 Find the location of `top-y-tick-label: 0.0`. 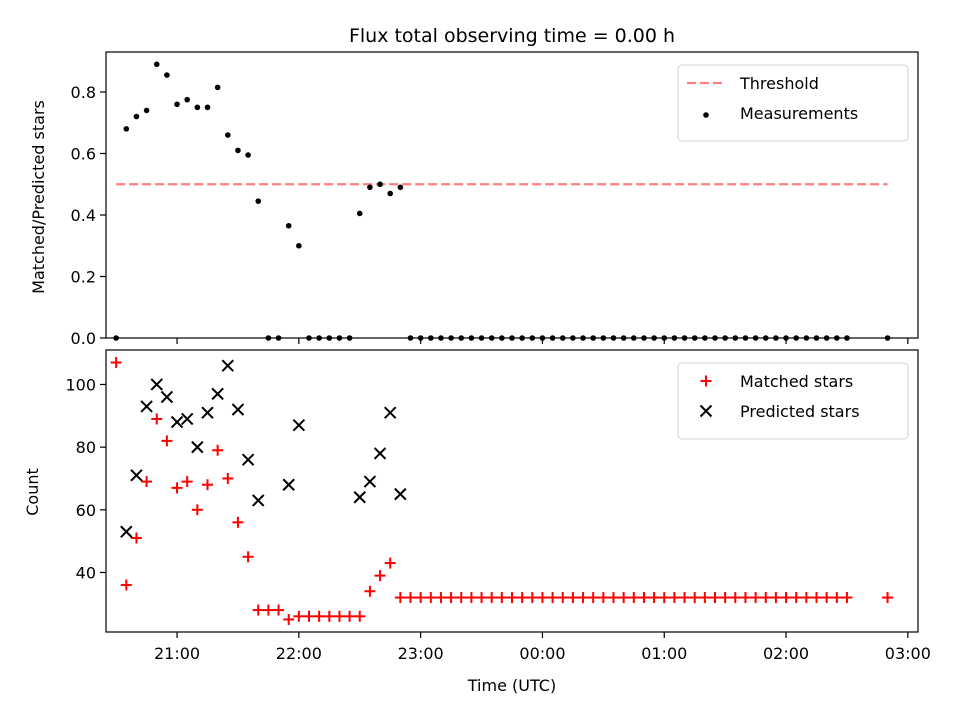

top-y-tick-label: 0.0 is located at coordinates (83, 338).